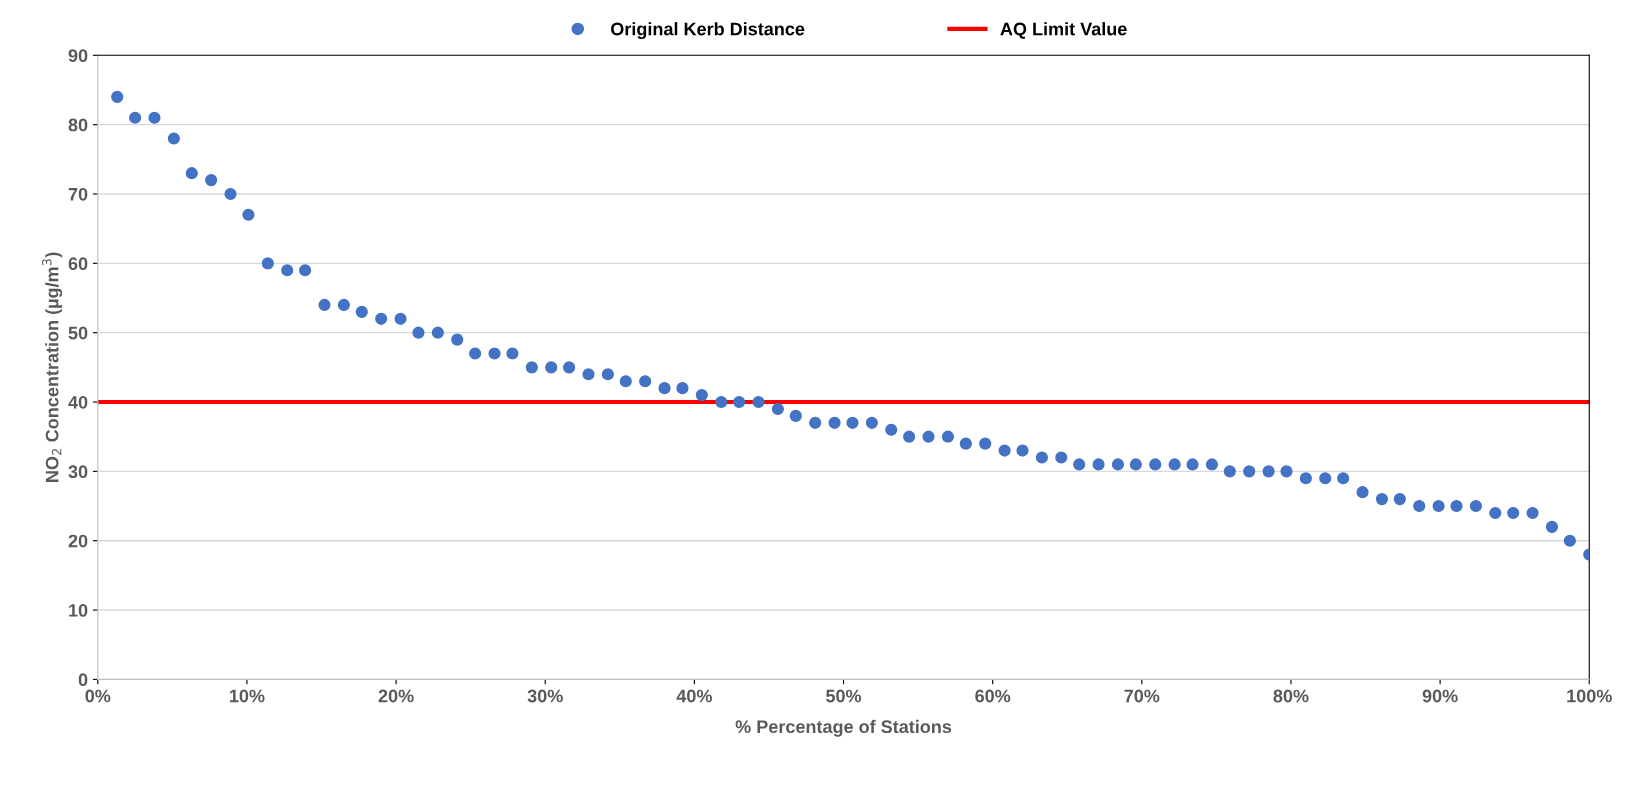 The height and width of the screenshot is (790, 1630). I want to click on y-tick-label: 0, so click(83, 680).